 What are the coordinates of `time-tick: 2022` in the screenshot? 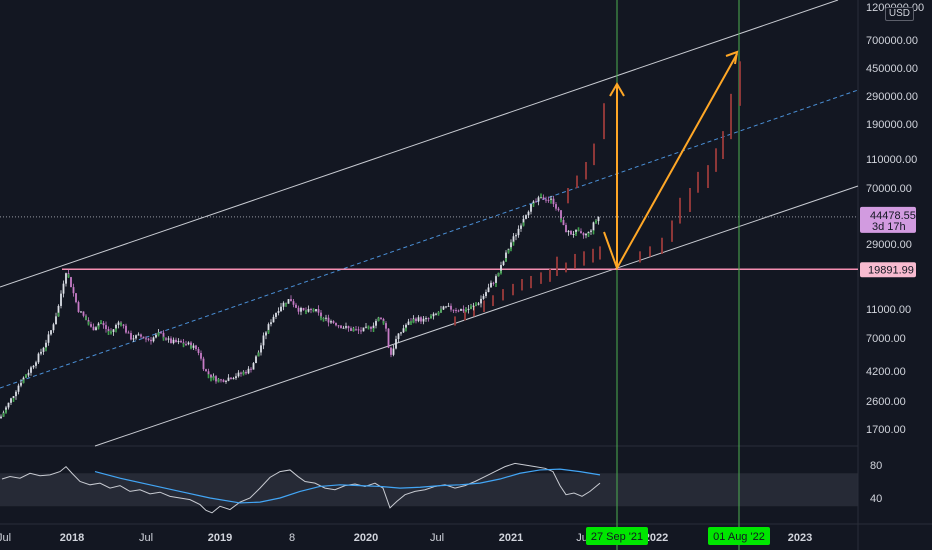 It's located at (656, 538).